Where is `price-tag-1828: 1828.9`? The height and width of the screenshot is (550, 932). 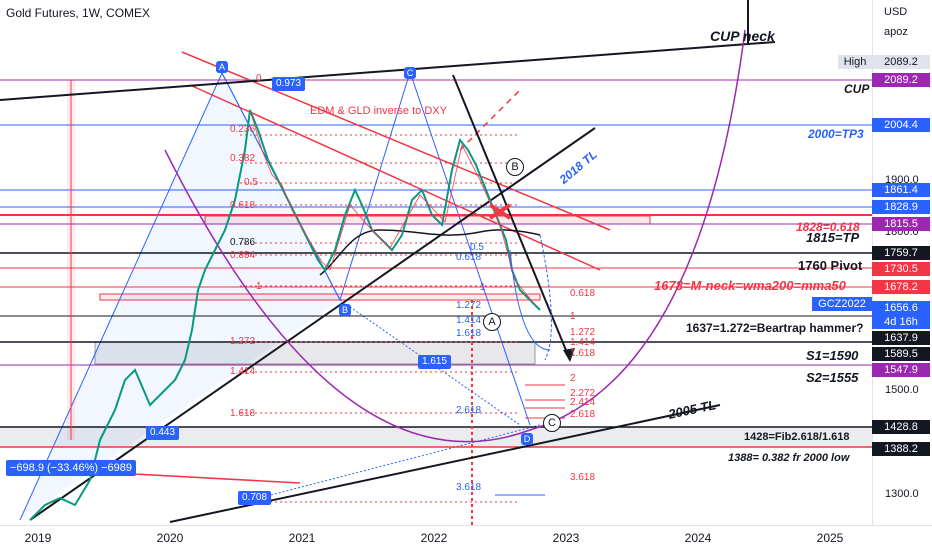 price-tag-1828: 1828.9 is located at coordinates (901, 207).